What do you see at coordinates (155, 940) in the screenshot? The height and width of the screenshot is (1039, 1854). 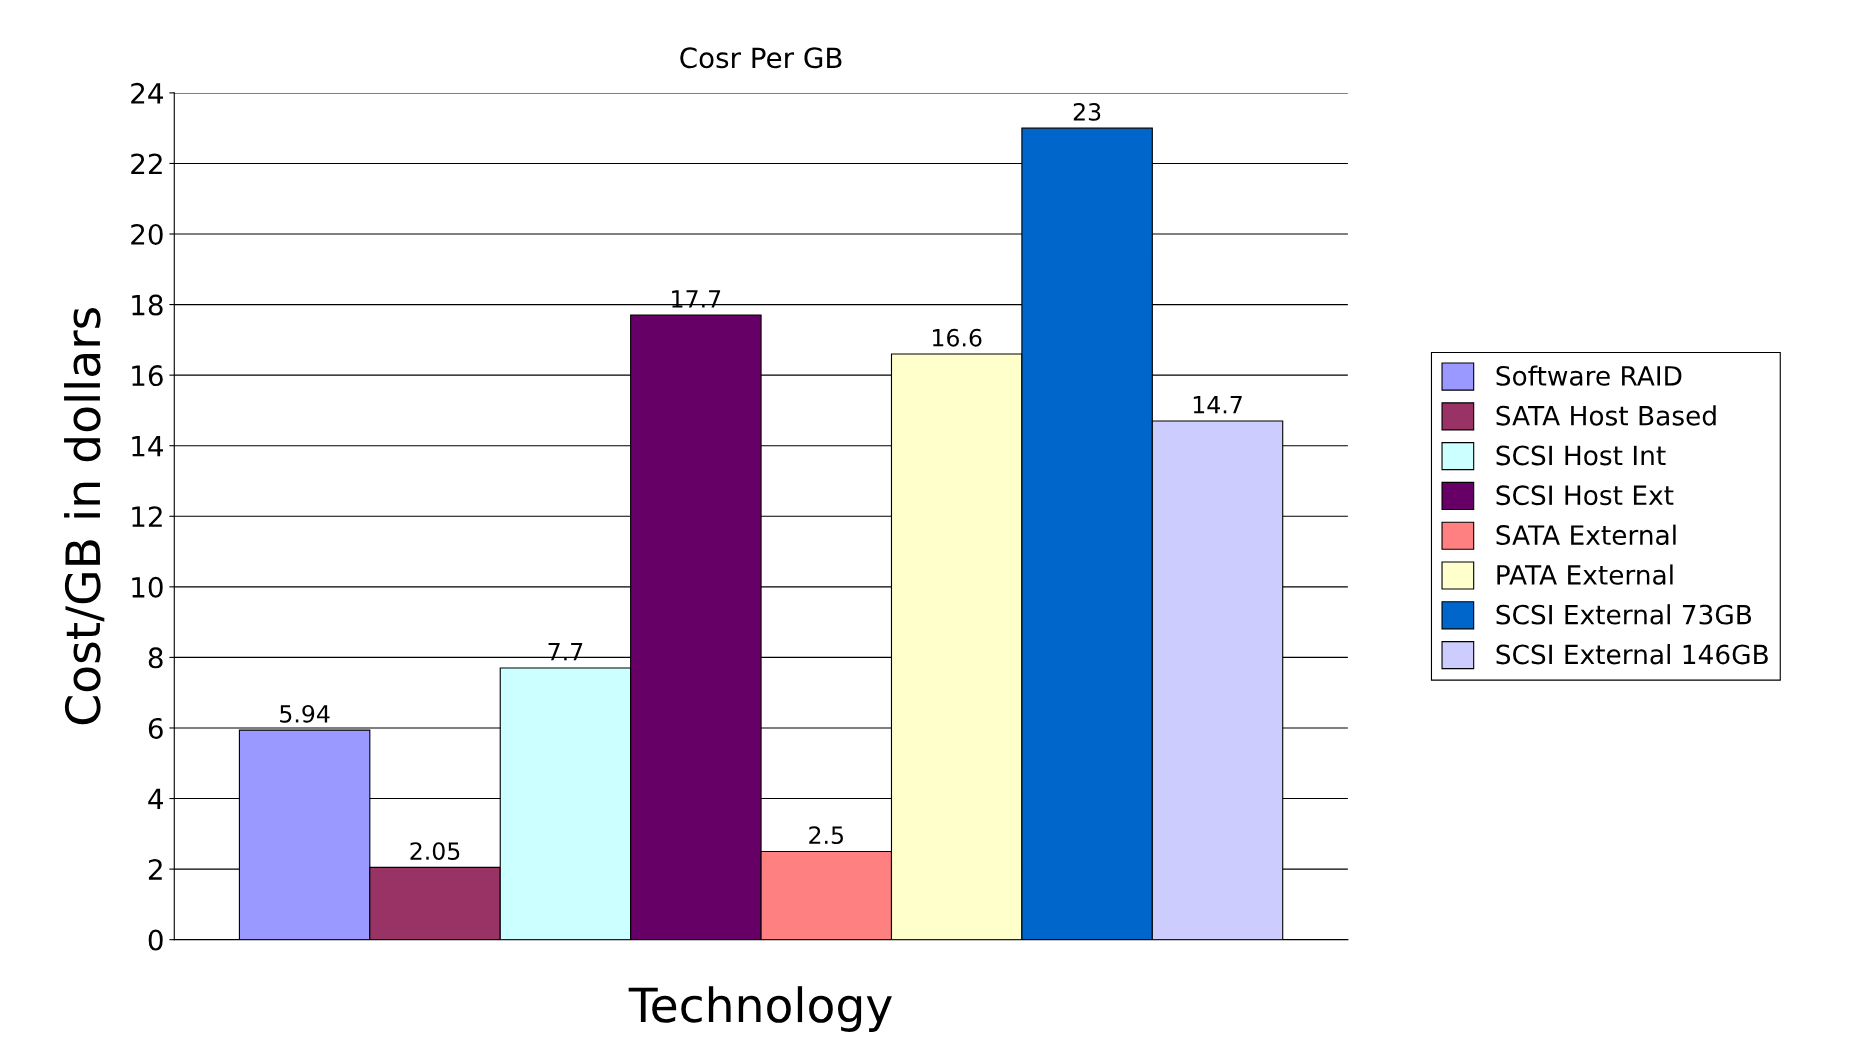 I see `y-tick-label: 0` at bounding box center [155, 940].